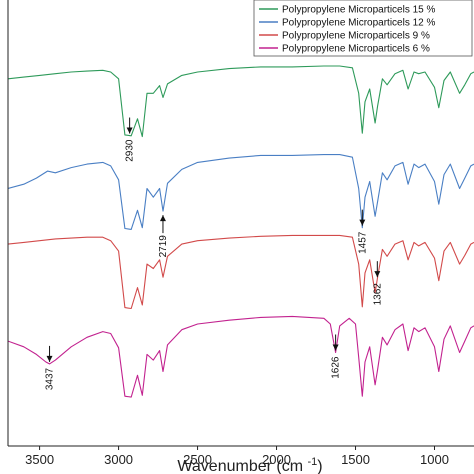 This screenshot has width=474, height=474. I want to click on annotation-1362: 1362, so click(377, 283).